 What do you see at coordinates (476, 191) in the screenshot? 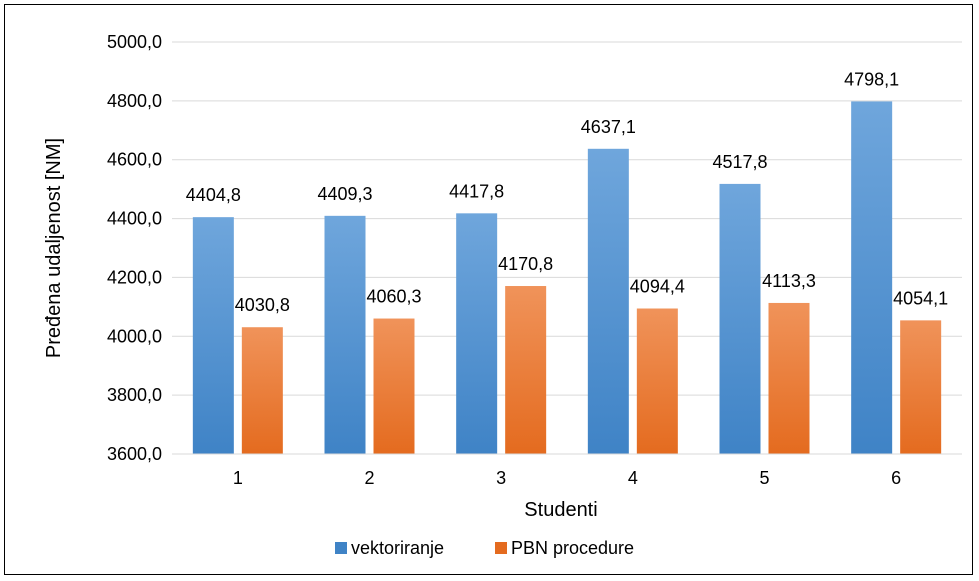
I see `data-label: 4417,8` at bounding box center [476, 191].